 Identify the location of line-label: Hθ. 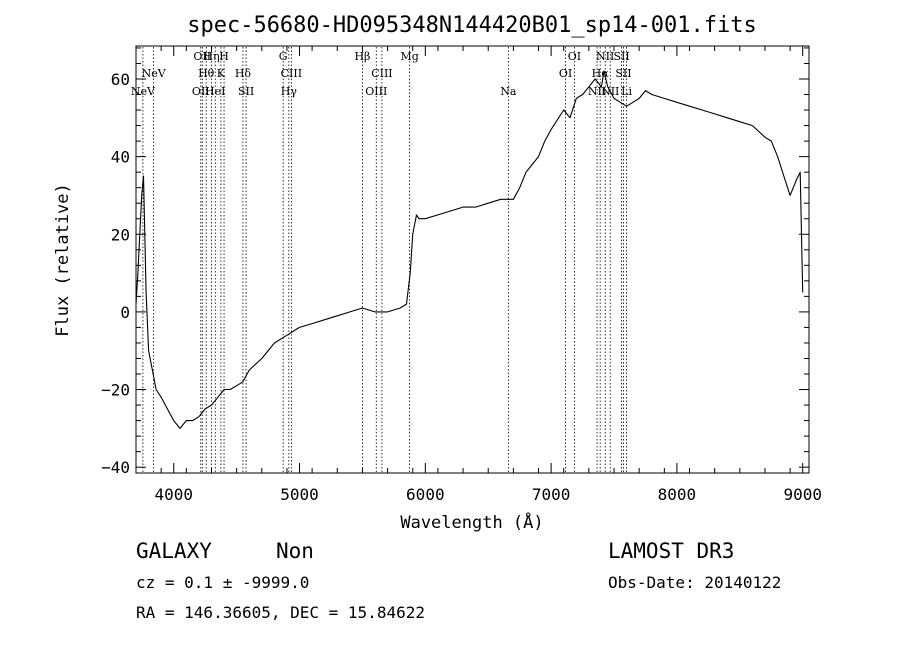
(206, 73).